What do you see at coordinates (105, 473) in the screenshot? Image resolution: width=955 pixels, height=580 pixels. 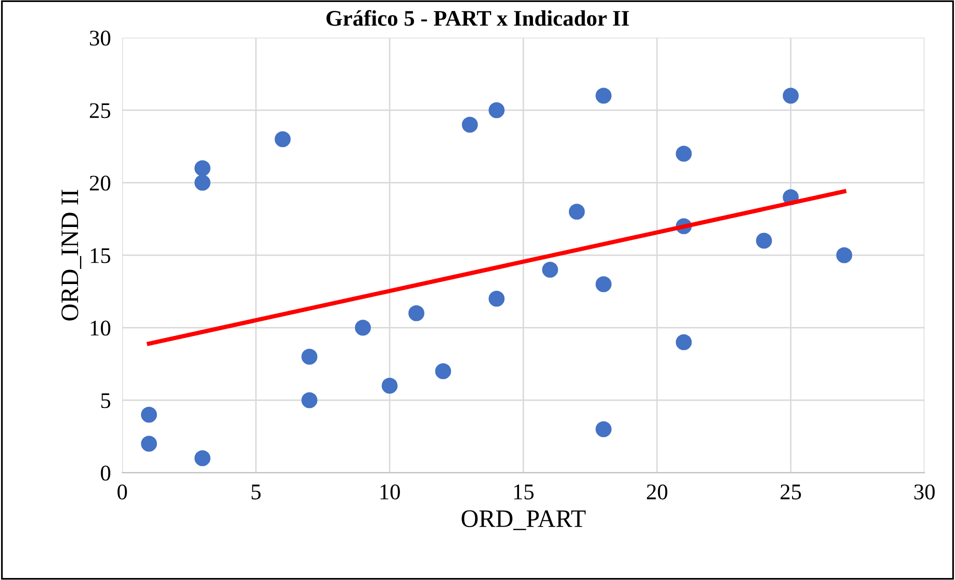 I see `y-tick-label: 0` at bounding box center [105, 473].